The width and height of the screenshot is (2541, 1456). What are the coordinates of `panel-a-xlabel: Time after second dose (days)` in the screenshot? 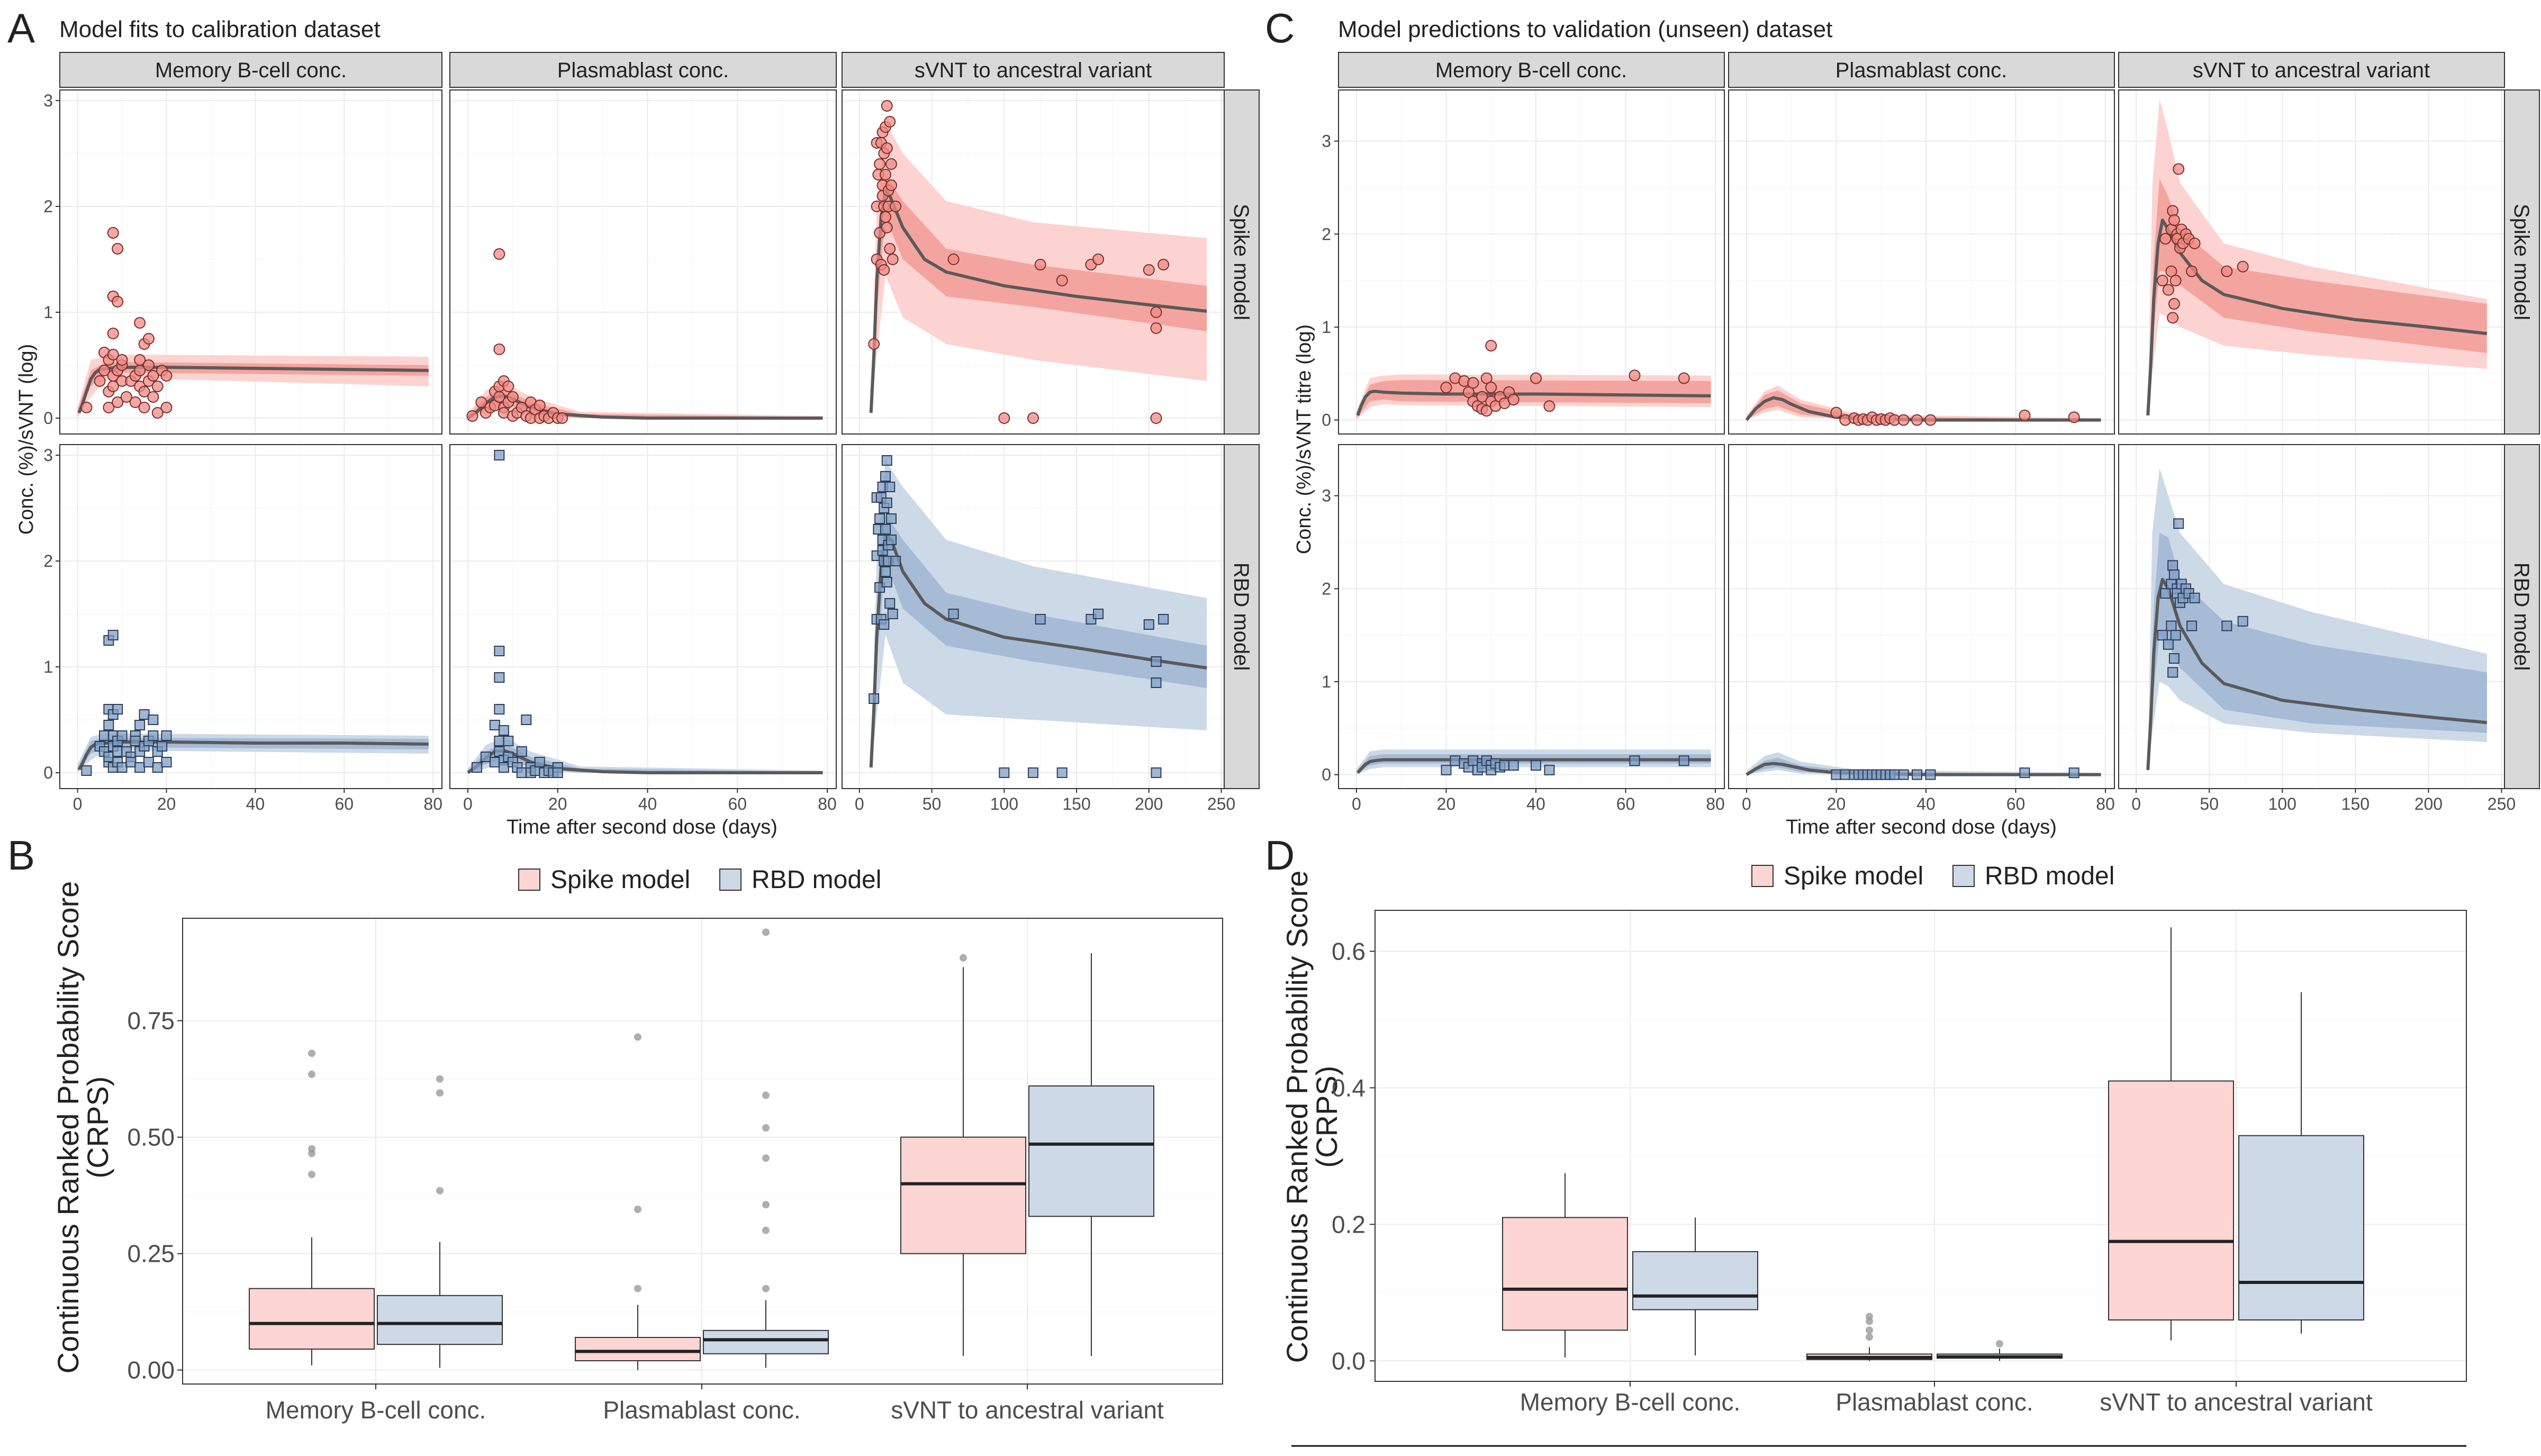 It's located at (642, 827).